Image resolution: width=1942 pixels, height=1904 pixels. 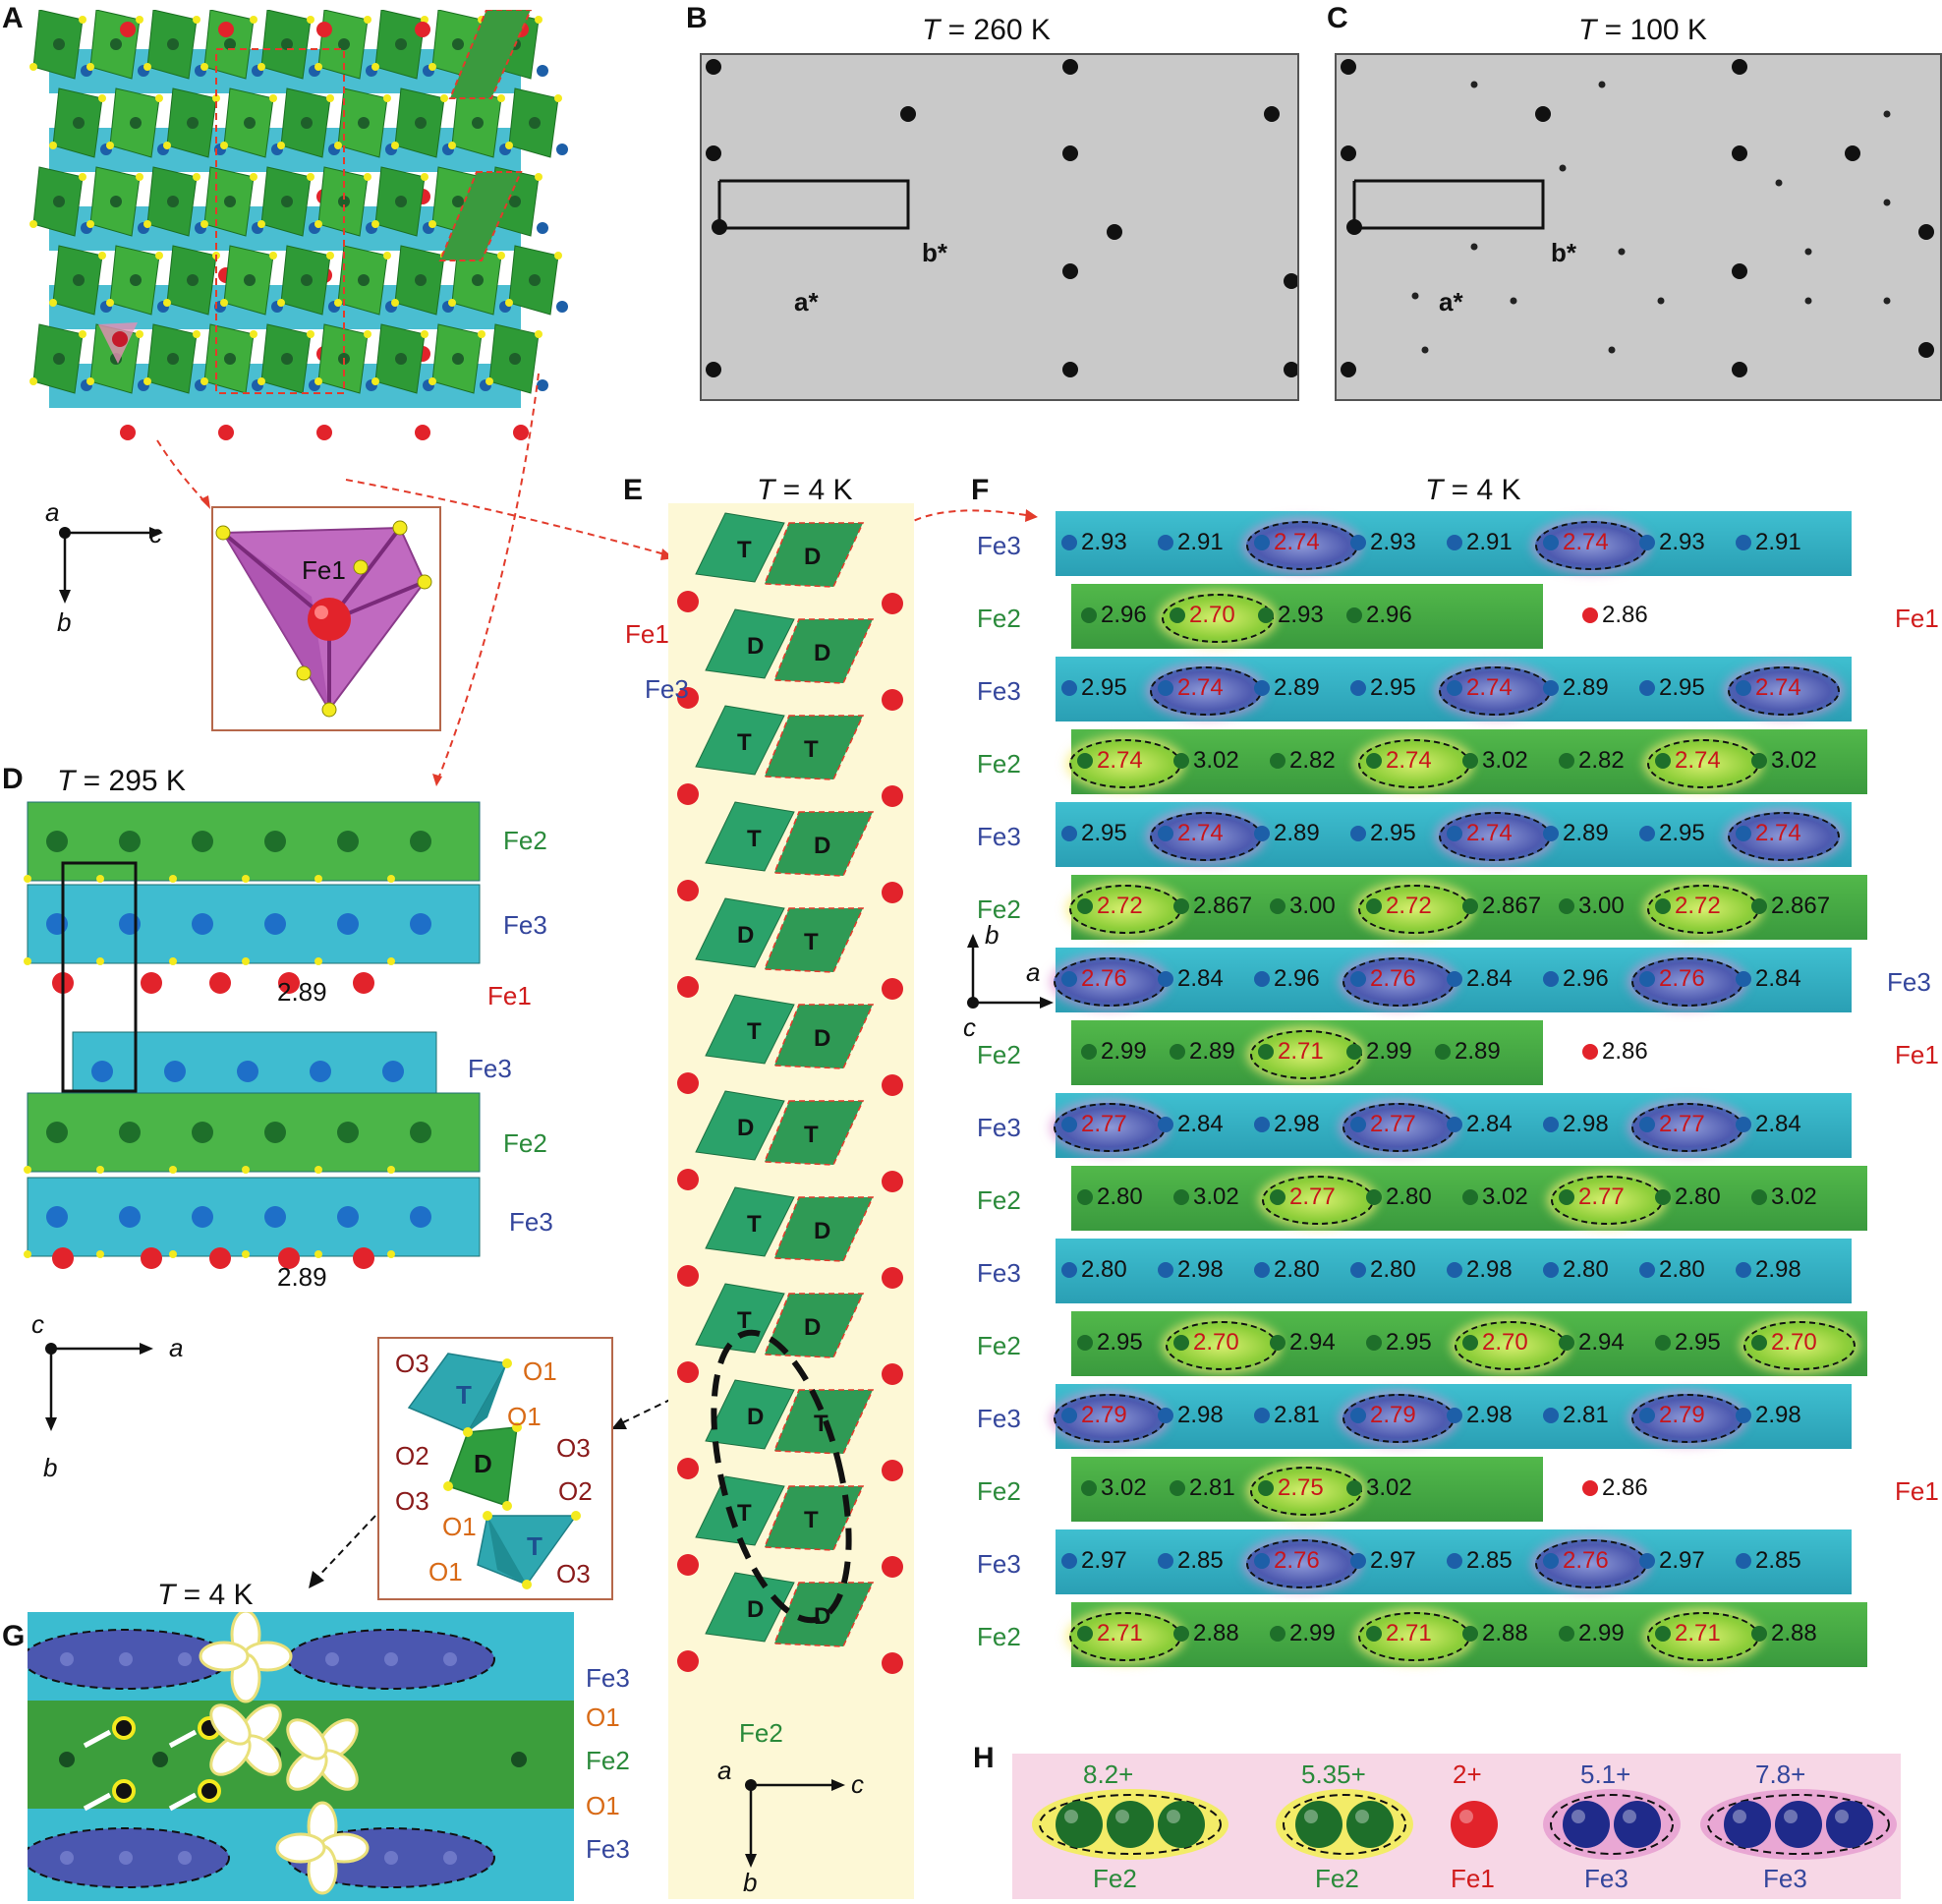 What do you see at coordinates (992, 935) in the screenshot?
I see `panel-f-axis-b: b` at bounding box center [992, 935].